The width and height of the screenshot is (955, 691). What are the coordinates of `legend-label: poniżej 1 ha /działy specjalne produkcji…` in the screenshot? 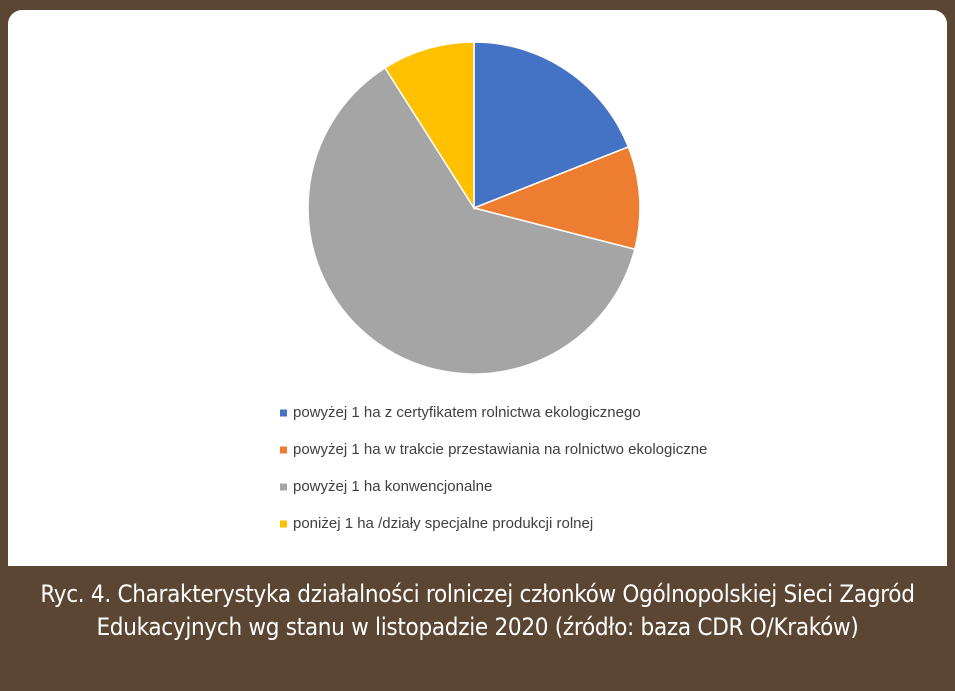 It's located at (443, 523).